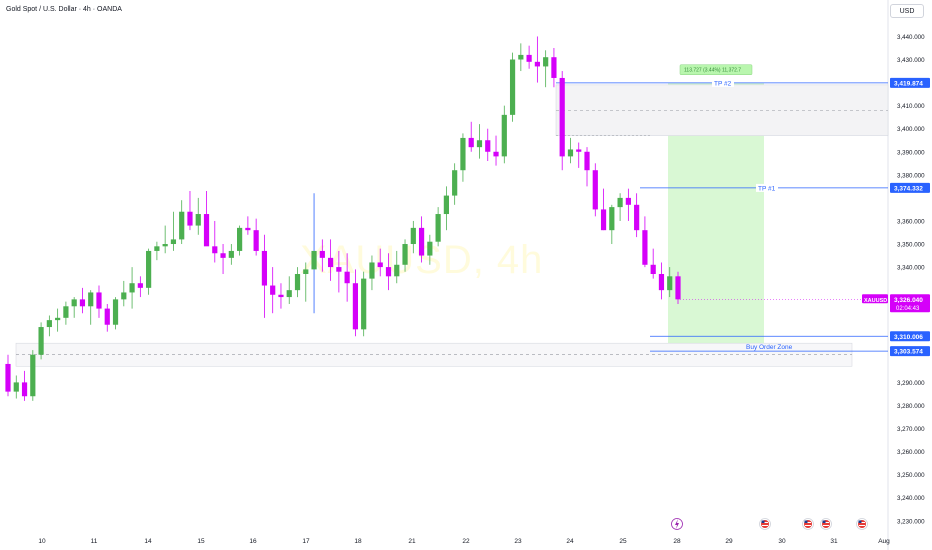  What do you see at coordinates (253, 541) in the screenshot?
I see `x-tick-label: 16` at bounding box center [253, 541].